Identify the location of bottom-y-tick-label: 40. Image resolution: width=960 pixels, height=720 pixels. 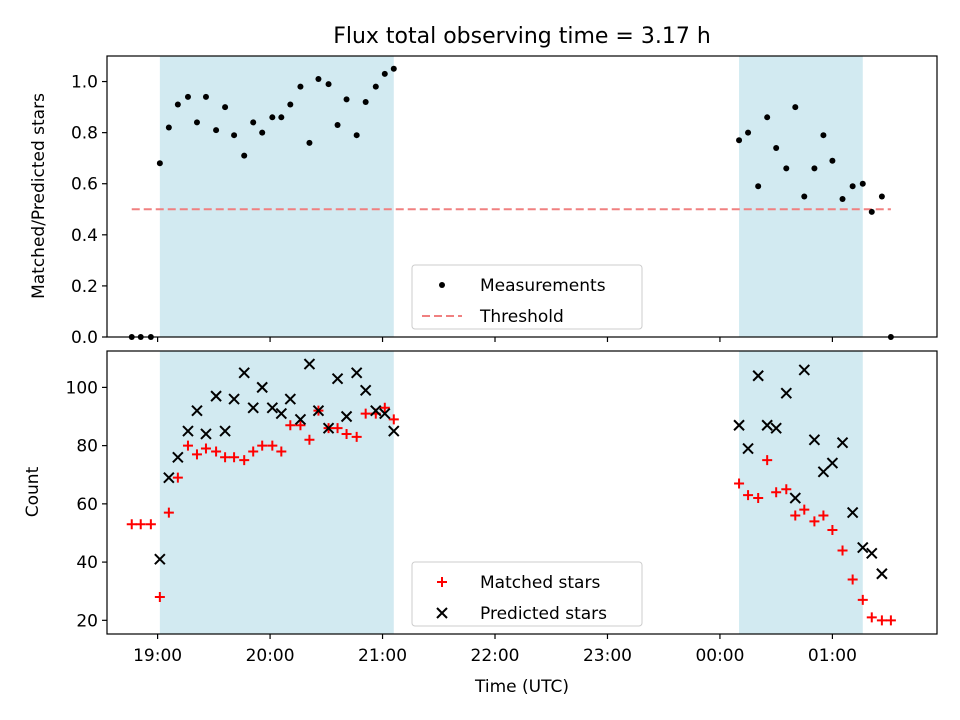
(87, 563).